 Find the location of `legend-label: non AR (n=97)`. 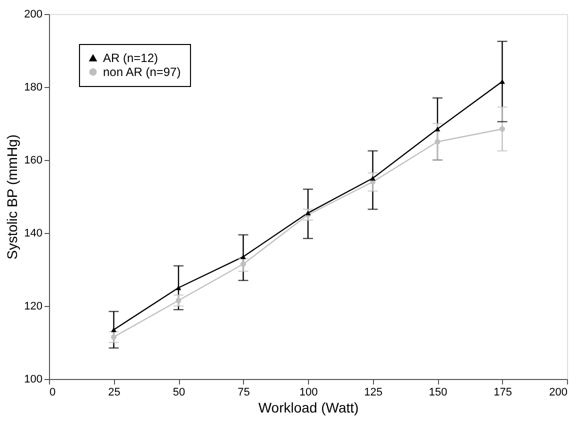

legend-label: non AR (n=97) is located at coordinates (142, 72).